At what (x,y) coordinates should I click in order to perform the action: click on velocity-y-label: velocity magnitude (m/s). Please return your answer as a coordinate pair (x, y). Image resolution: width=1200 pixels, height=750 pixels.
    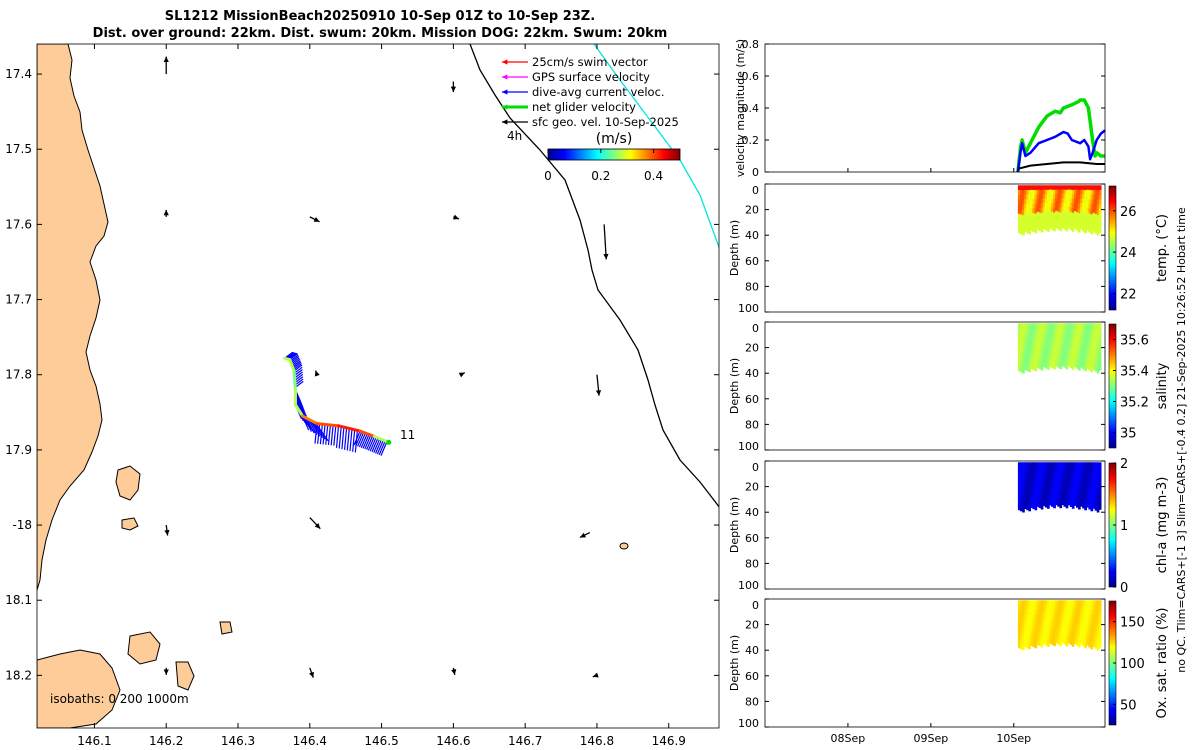
    Looking at the image, I should click on (740, 108).